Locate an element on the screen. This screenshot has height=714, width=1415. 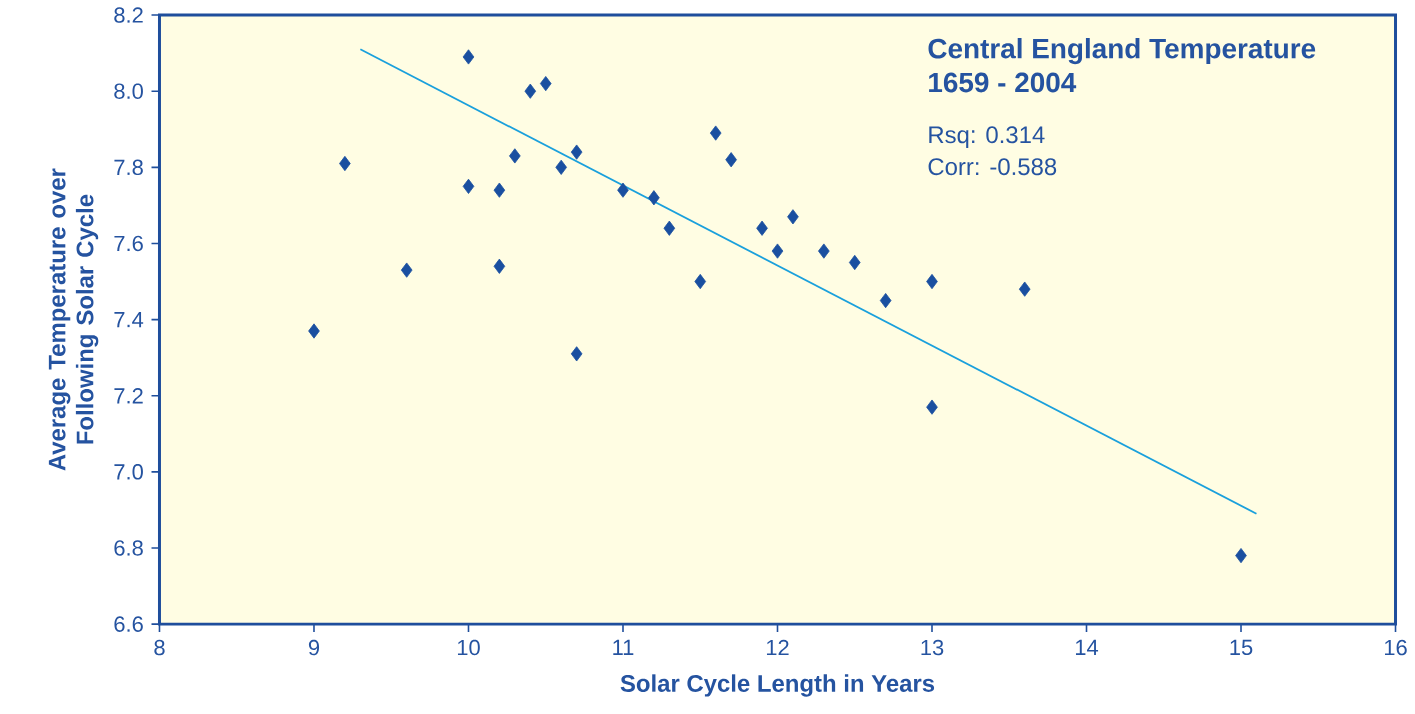
x-axis-title: Solar Cycle Length in Years is located at coordinates (777, 685).